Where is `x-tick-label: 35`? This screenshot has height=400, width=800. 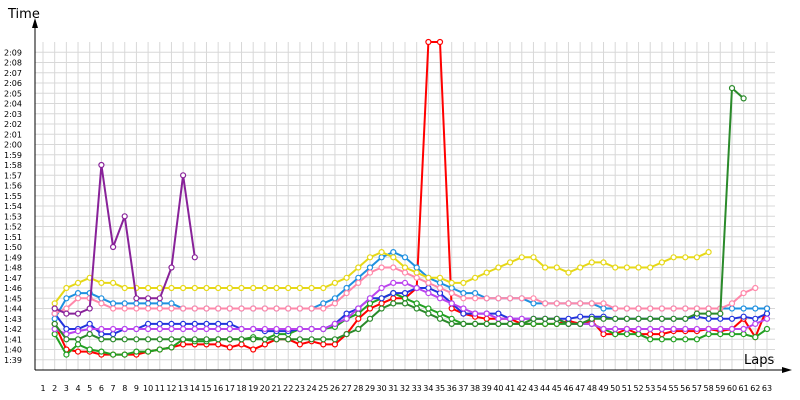
x-tick-label: 35 is located at coordinates (440, 388).